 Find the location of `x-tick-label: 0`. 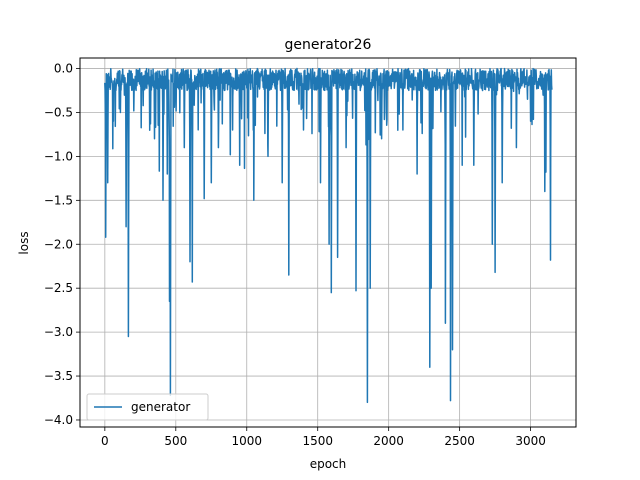

x-tick-label: 0 is located at coordinates (105, 441).